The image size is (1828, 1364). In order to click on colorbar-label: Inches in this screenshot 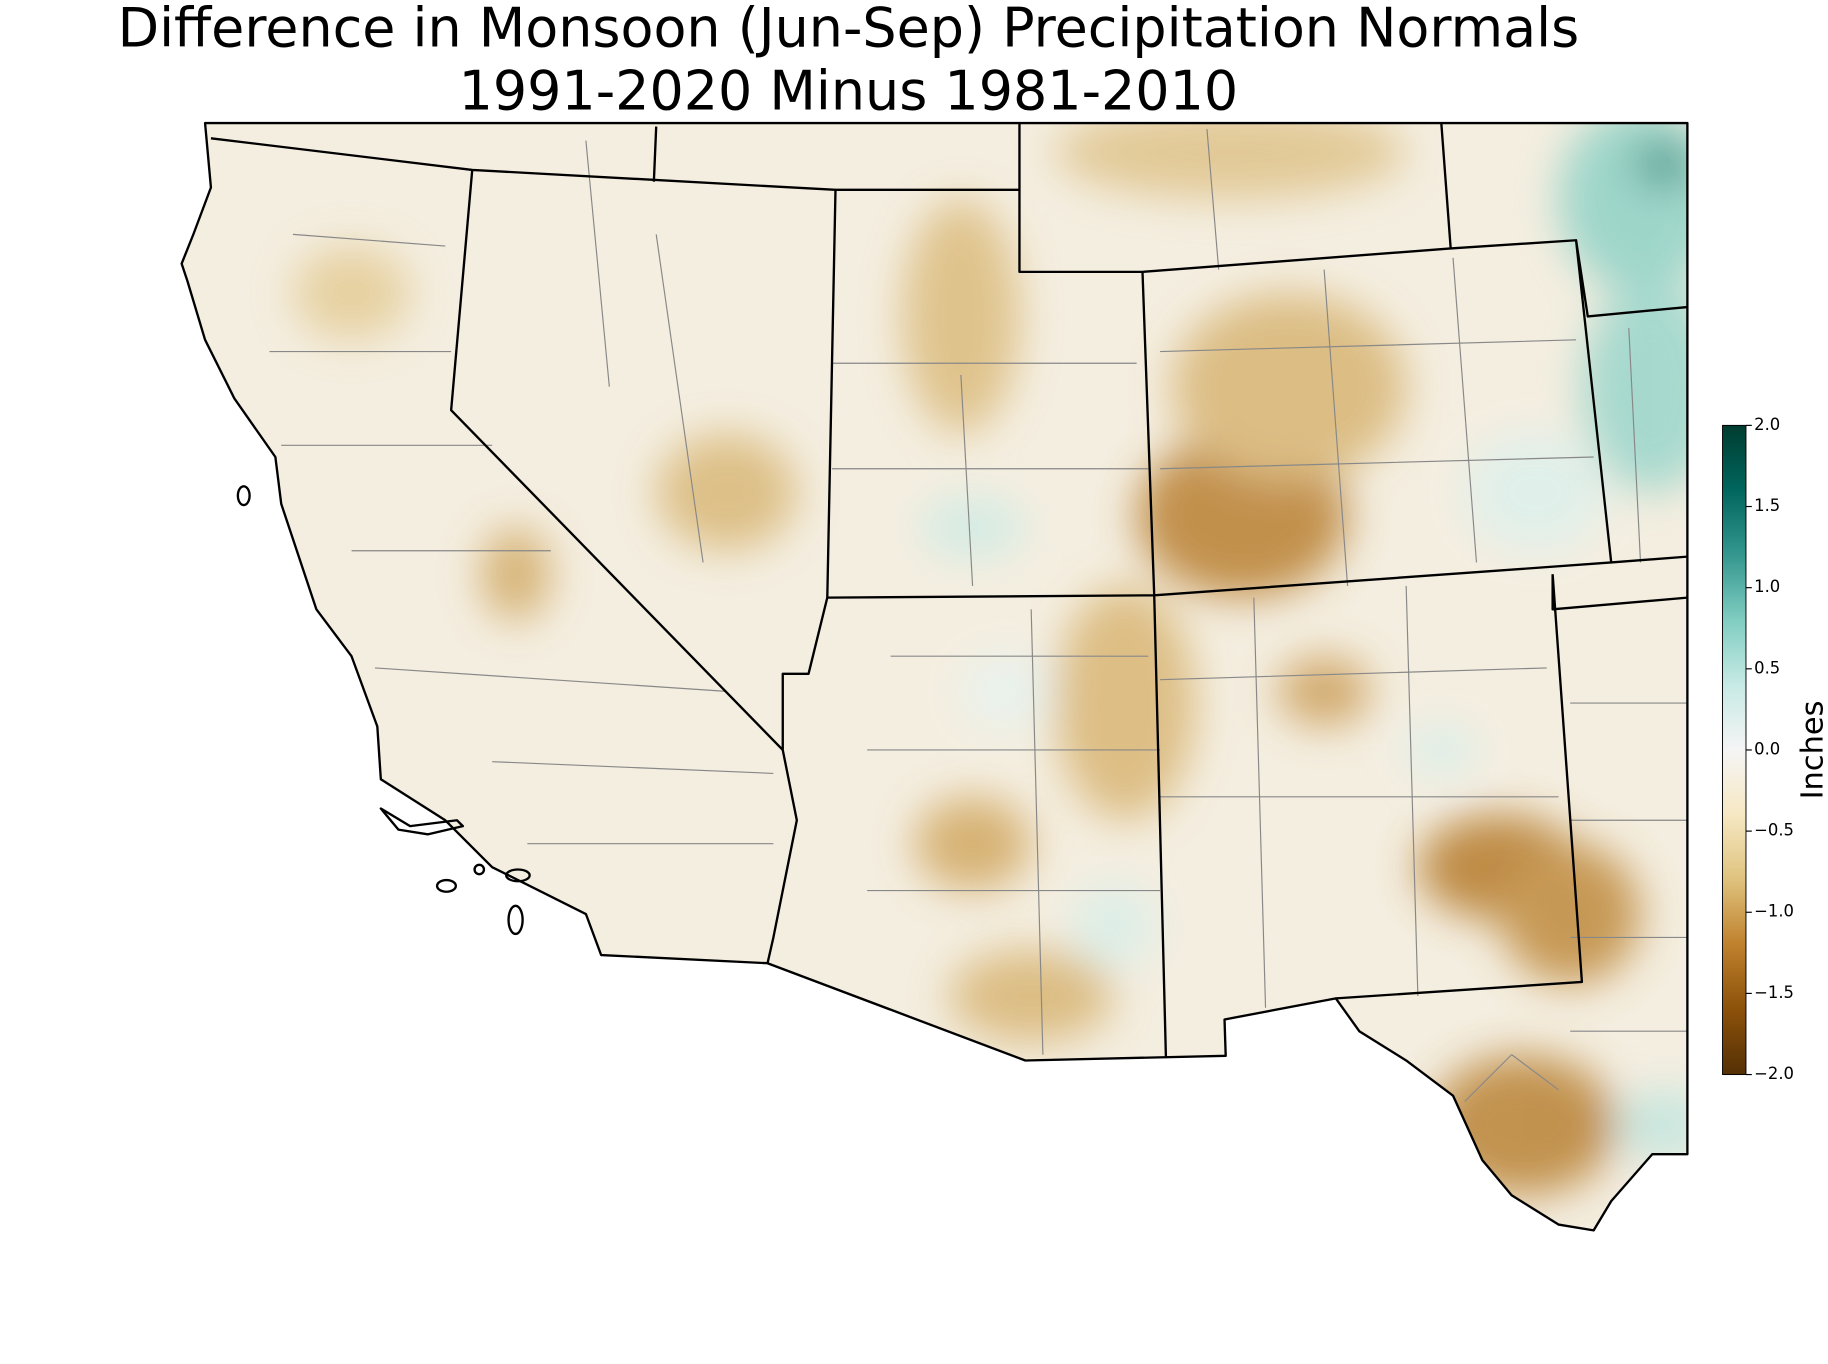, I will do `click(1811, 749)`.